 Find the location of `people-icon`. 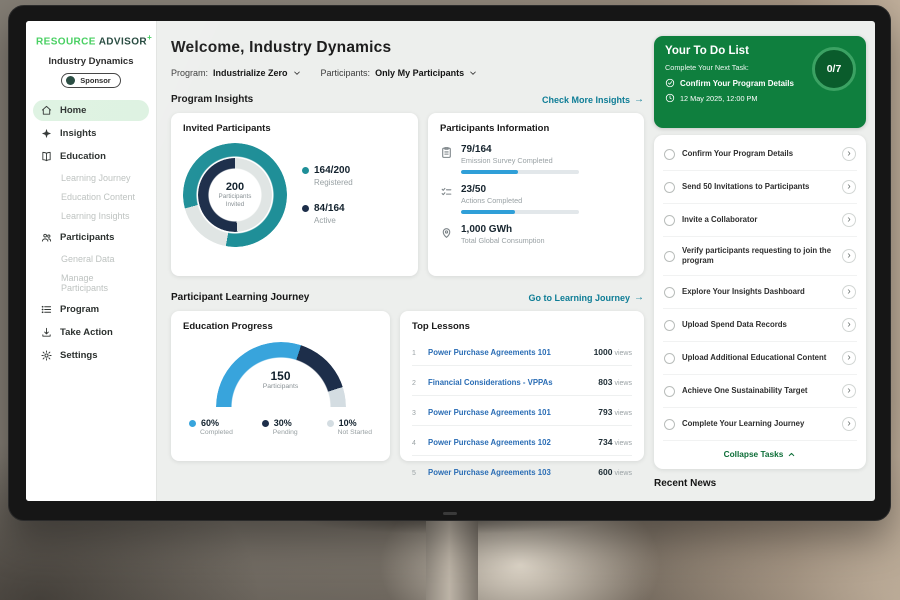

people-icon is located at coordinates (46, 237).